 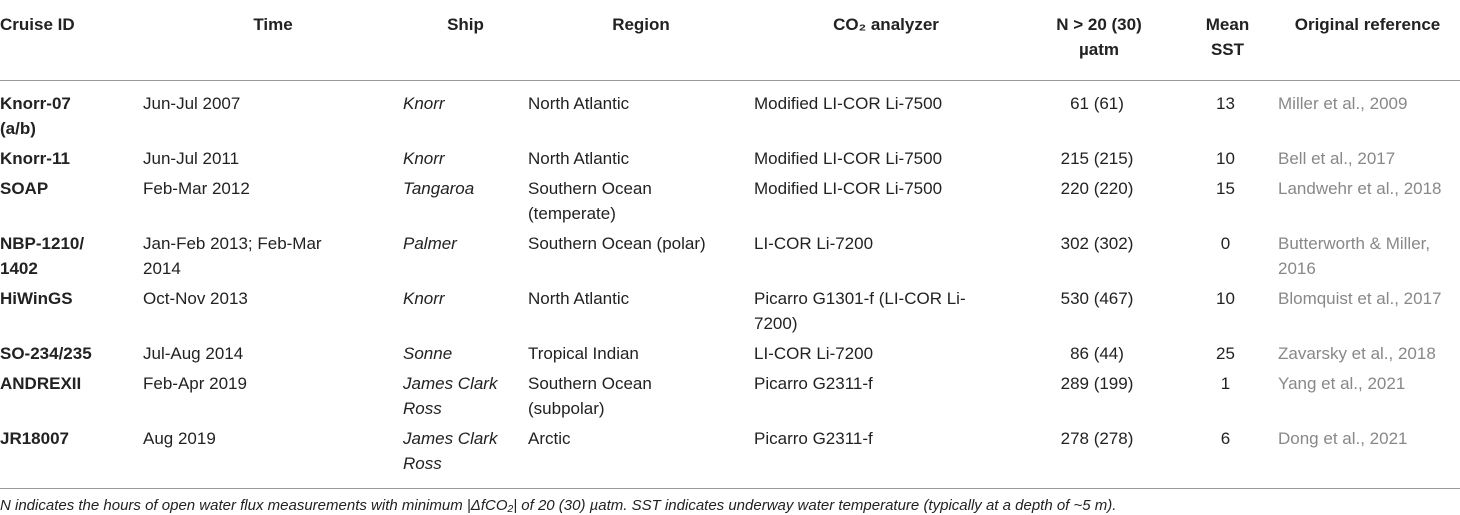 I want to click on table-cell: Feb-Mar 2012, so click(x=196, y=188).